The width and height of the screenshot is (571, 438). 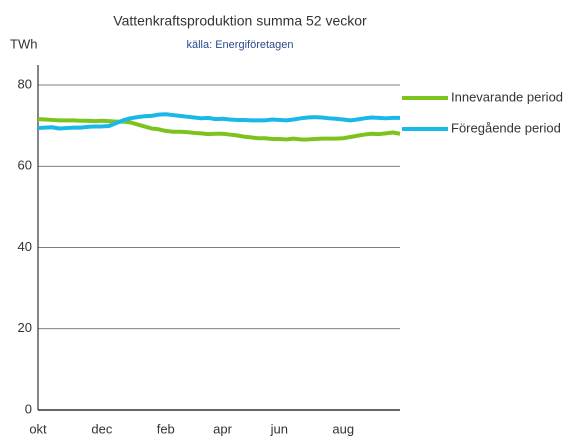 What do you see at coordinates (38, 428) in the screenshot?
I see `x-tick-label: okt` at bounding box center [38, 428].